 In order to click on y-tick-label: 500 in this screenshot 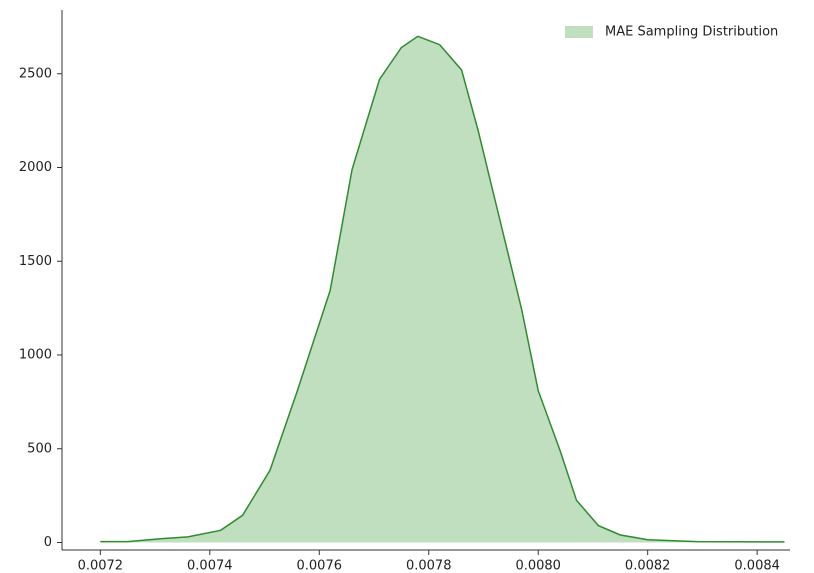, I will do `click(39, 448)`.